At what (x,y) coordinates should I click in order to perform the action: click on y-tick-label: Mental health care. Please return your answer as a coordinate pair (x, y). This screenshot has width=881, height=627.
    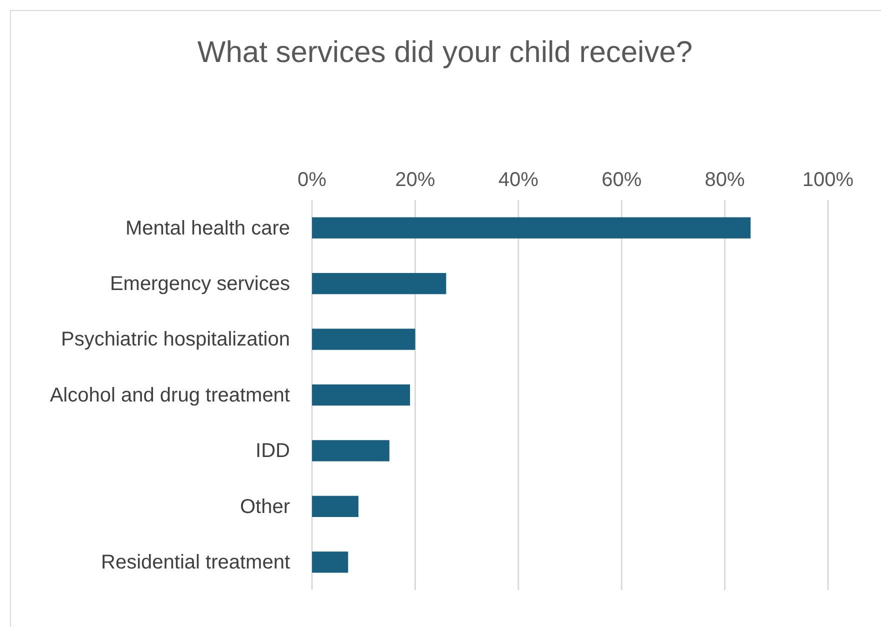
    Looking at the image, I should click on (207, 228).